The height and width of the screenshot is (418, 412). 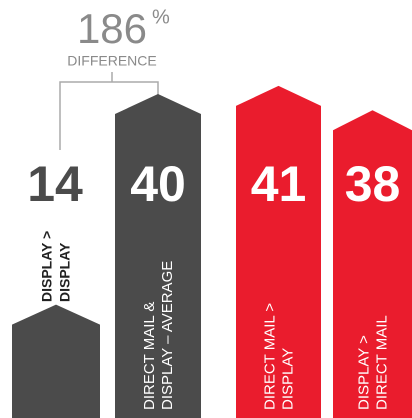 What do you see at coordinates (112, 28) in the screenshot?
I see `difference-value: 186` at bounding box center [112, 28].